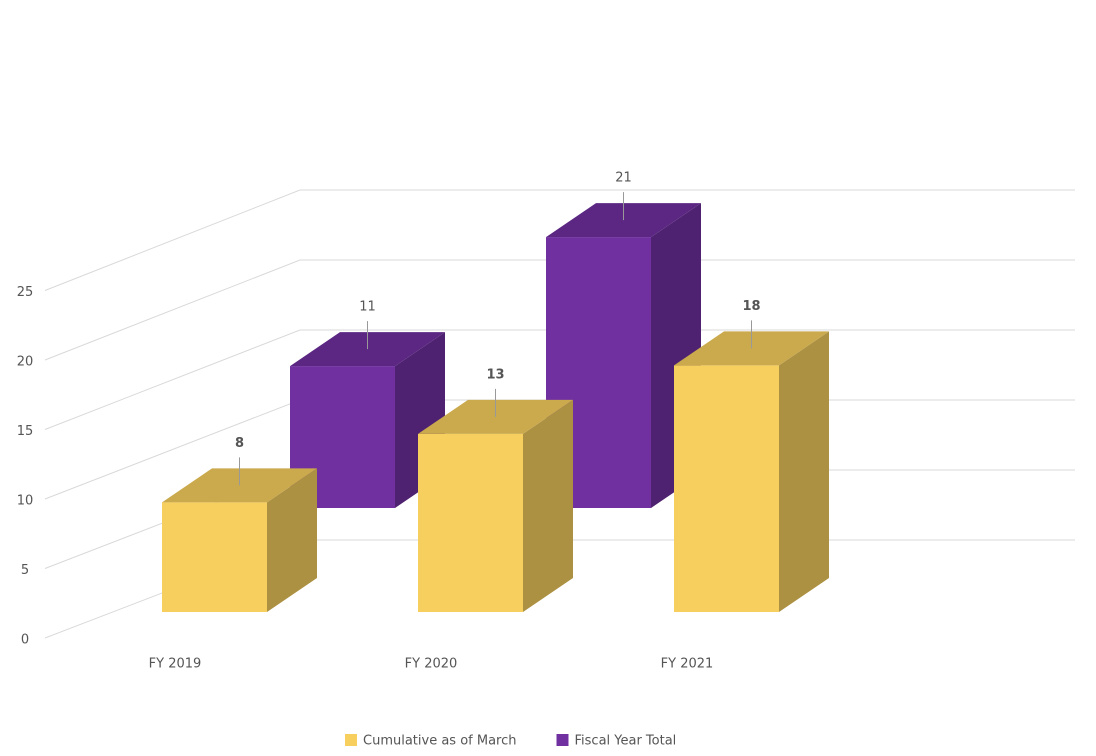  I want to click on data-label: 8, so click(239, 443).